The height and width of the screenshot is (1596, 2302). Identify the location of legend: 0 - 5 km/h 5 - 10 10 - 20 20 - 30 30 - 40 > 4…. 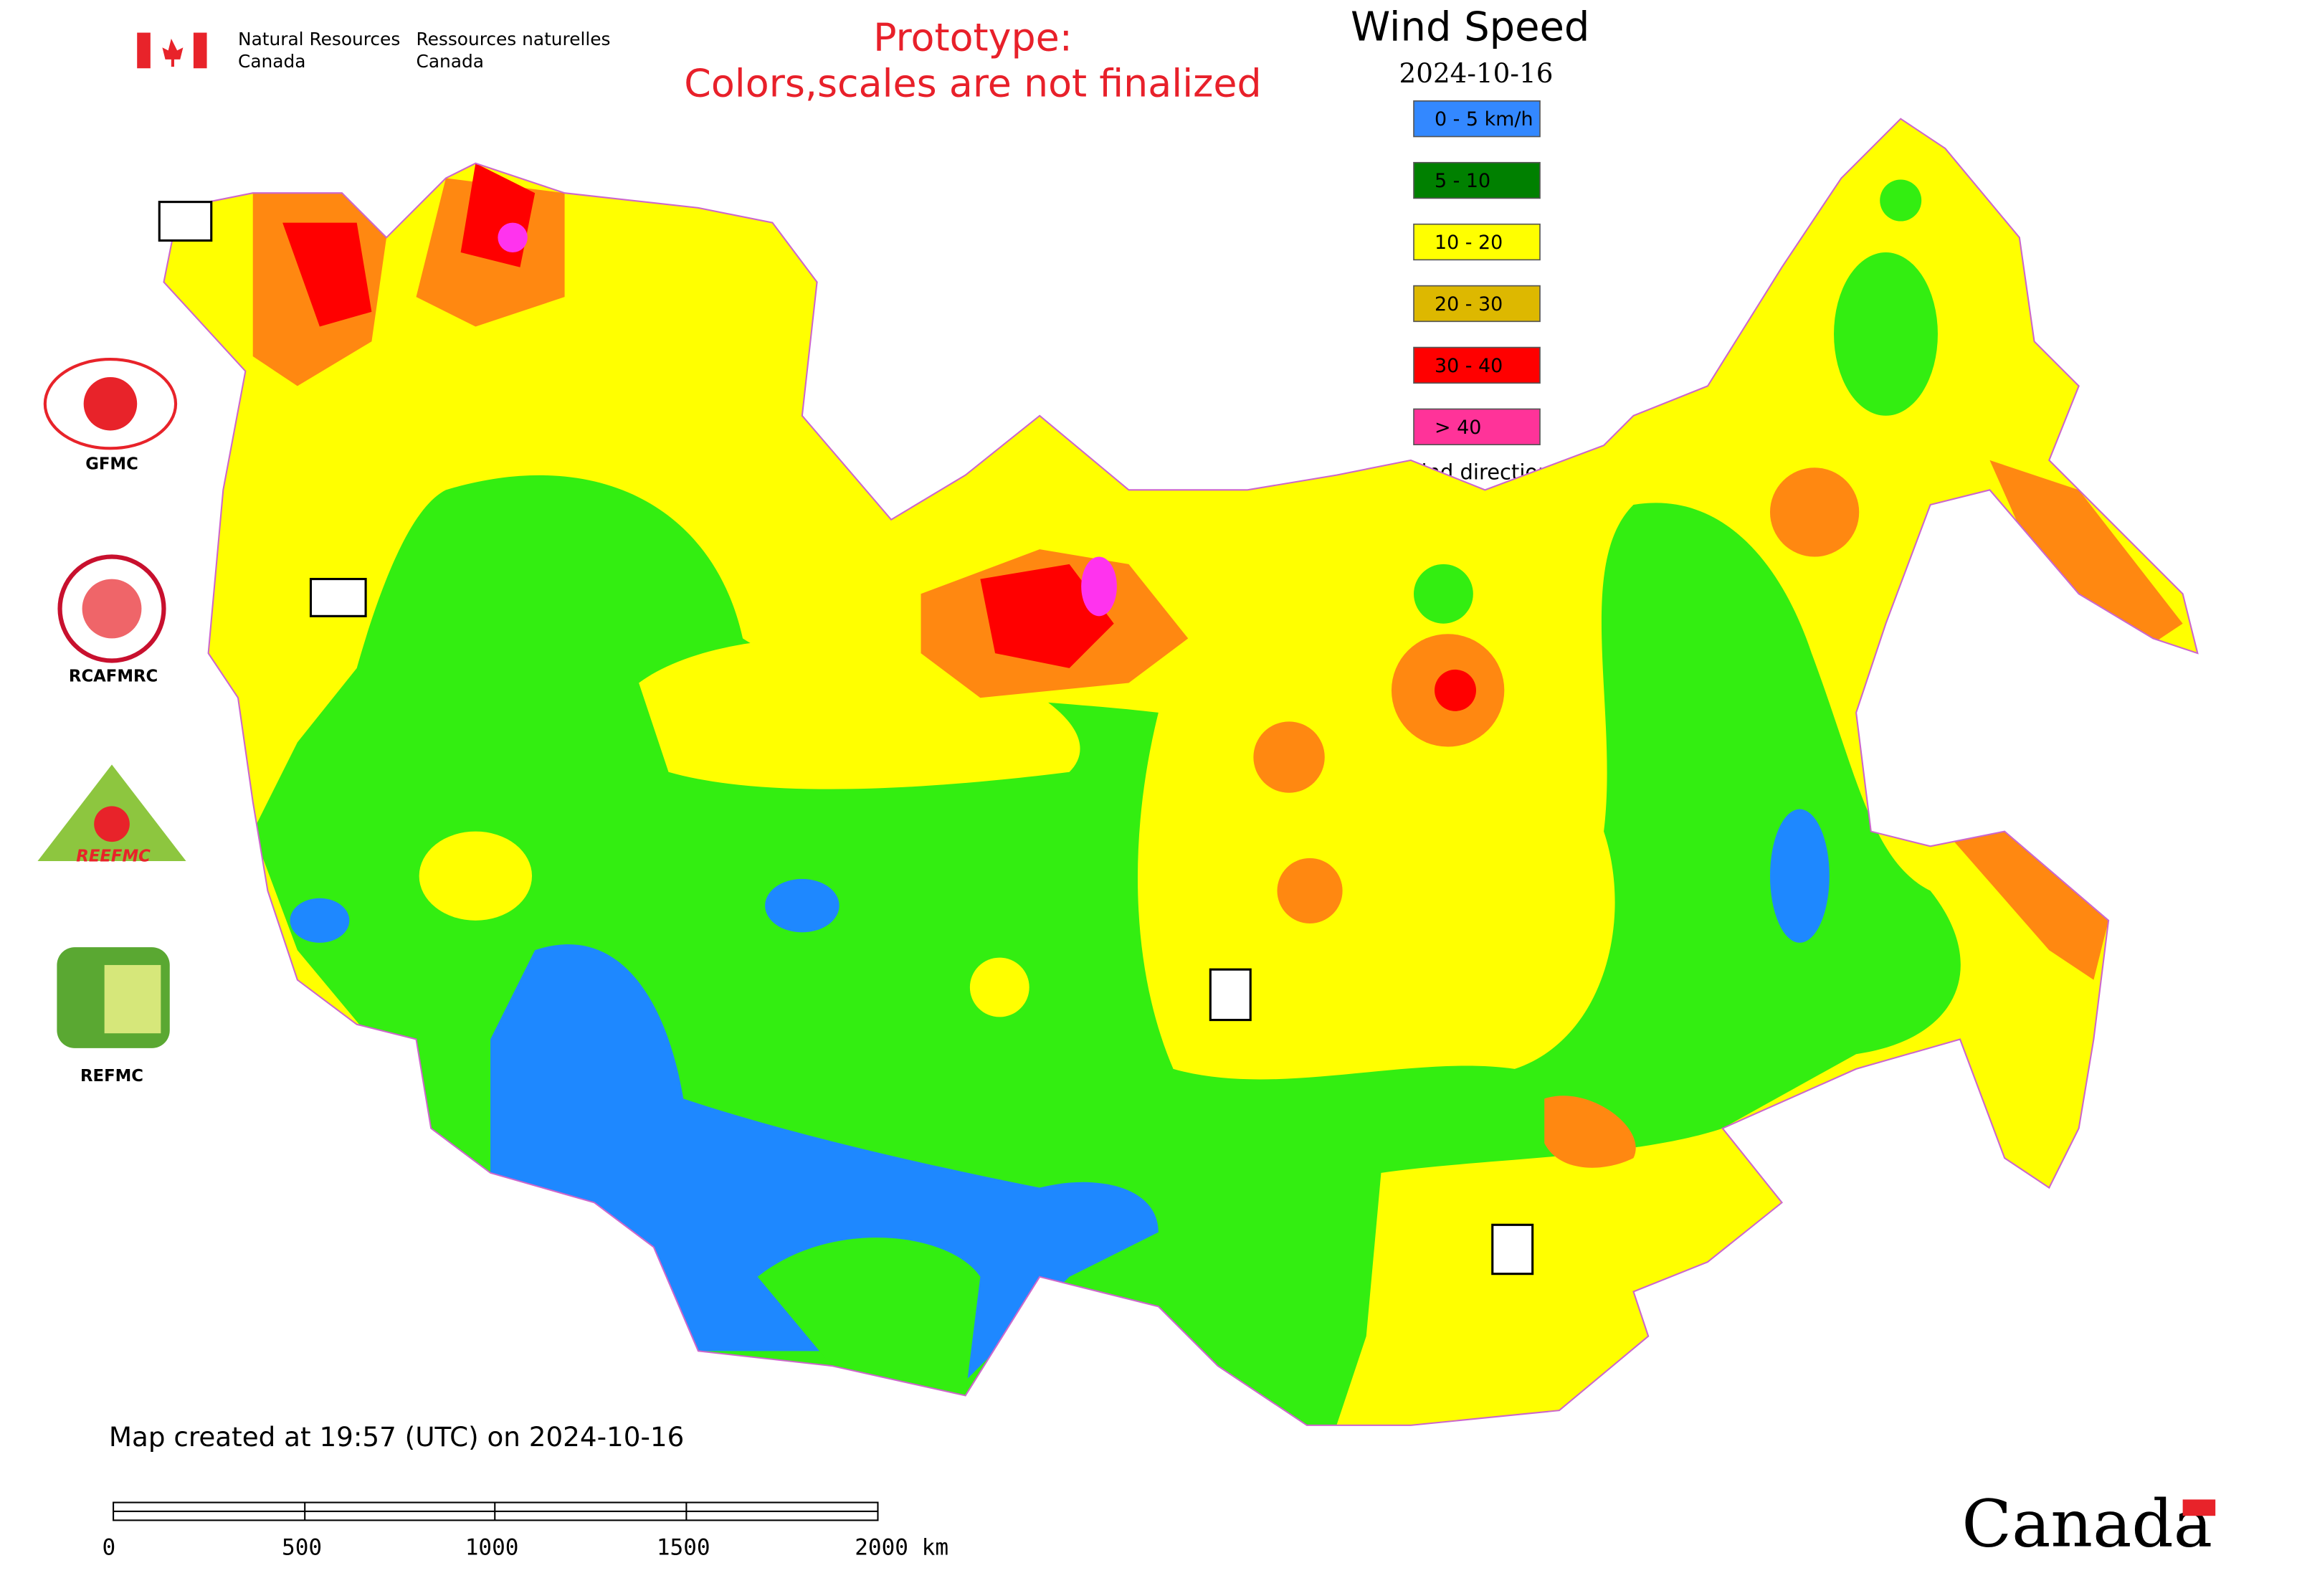
(1477, 273).